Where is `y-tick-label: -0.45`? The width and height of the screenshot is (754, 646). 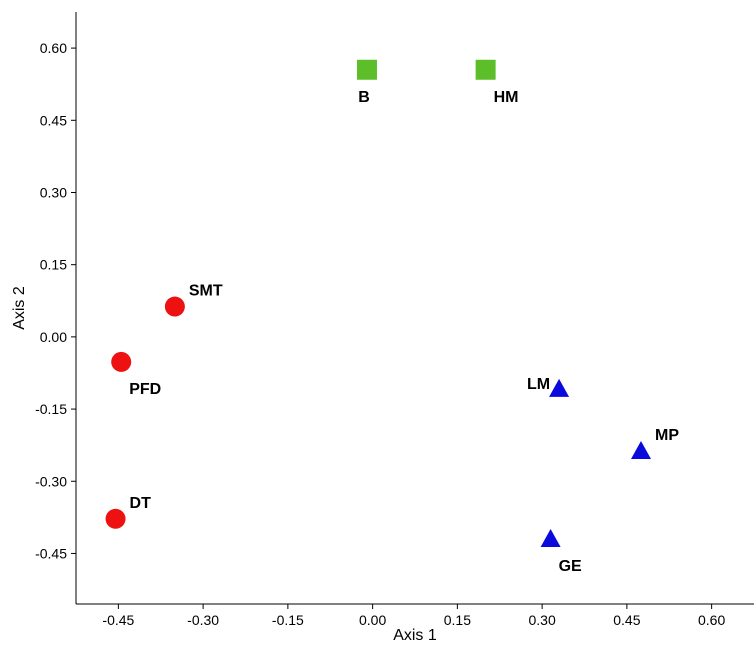 y-tick-label: -0.45 is located at coordinates (51, 553).